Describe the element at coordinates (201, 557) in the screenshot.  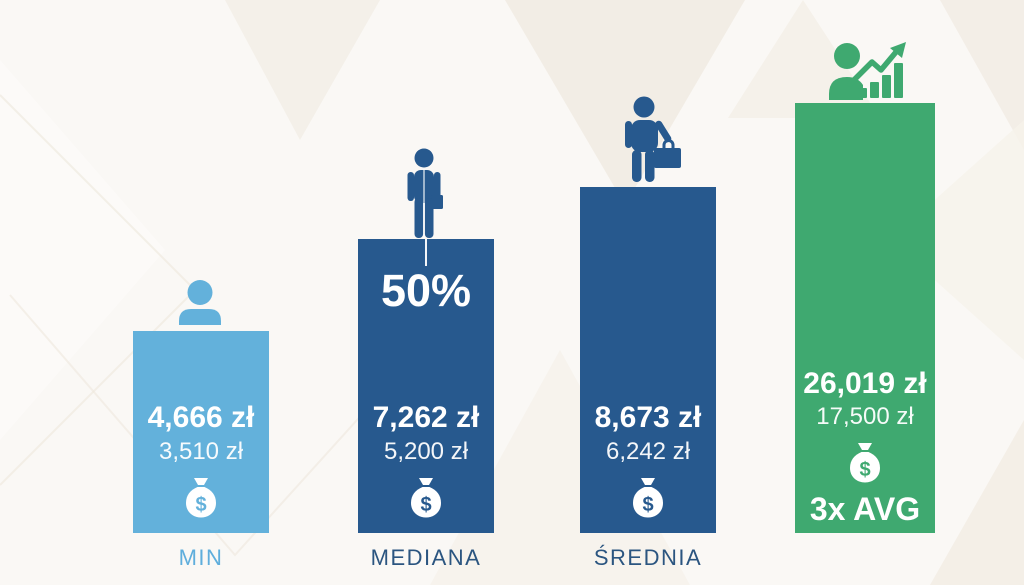
I see `axis-label-min: MIN` at that location.